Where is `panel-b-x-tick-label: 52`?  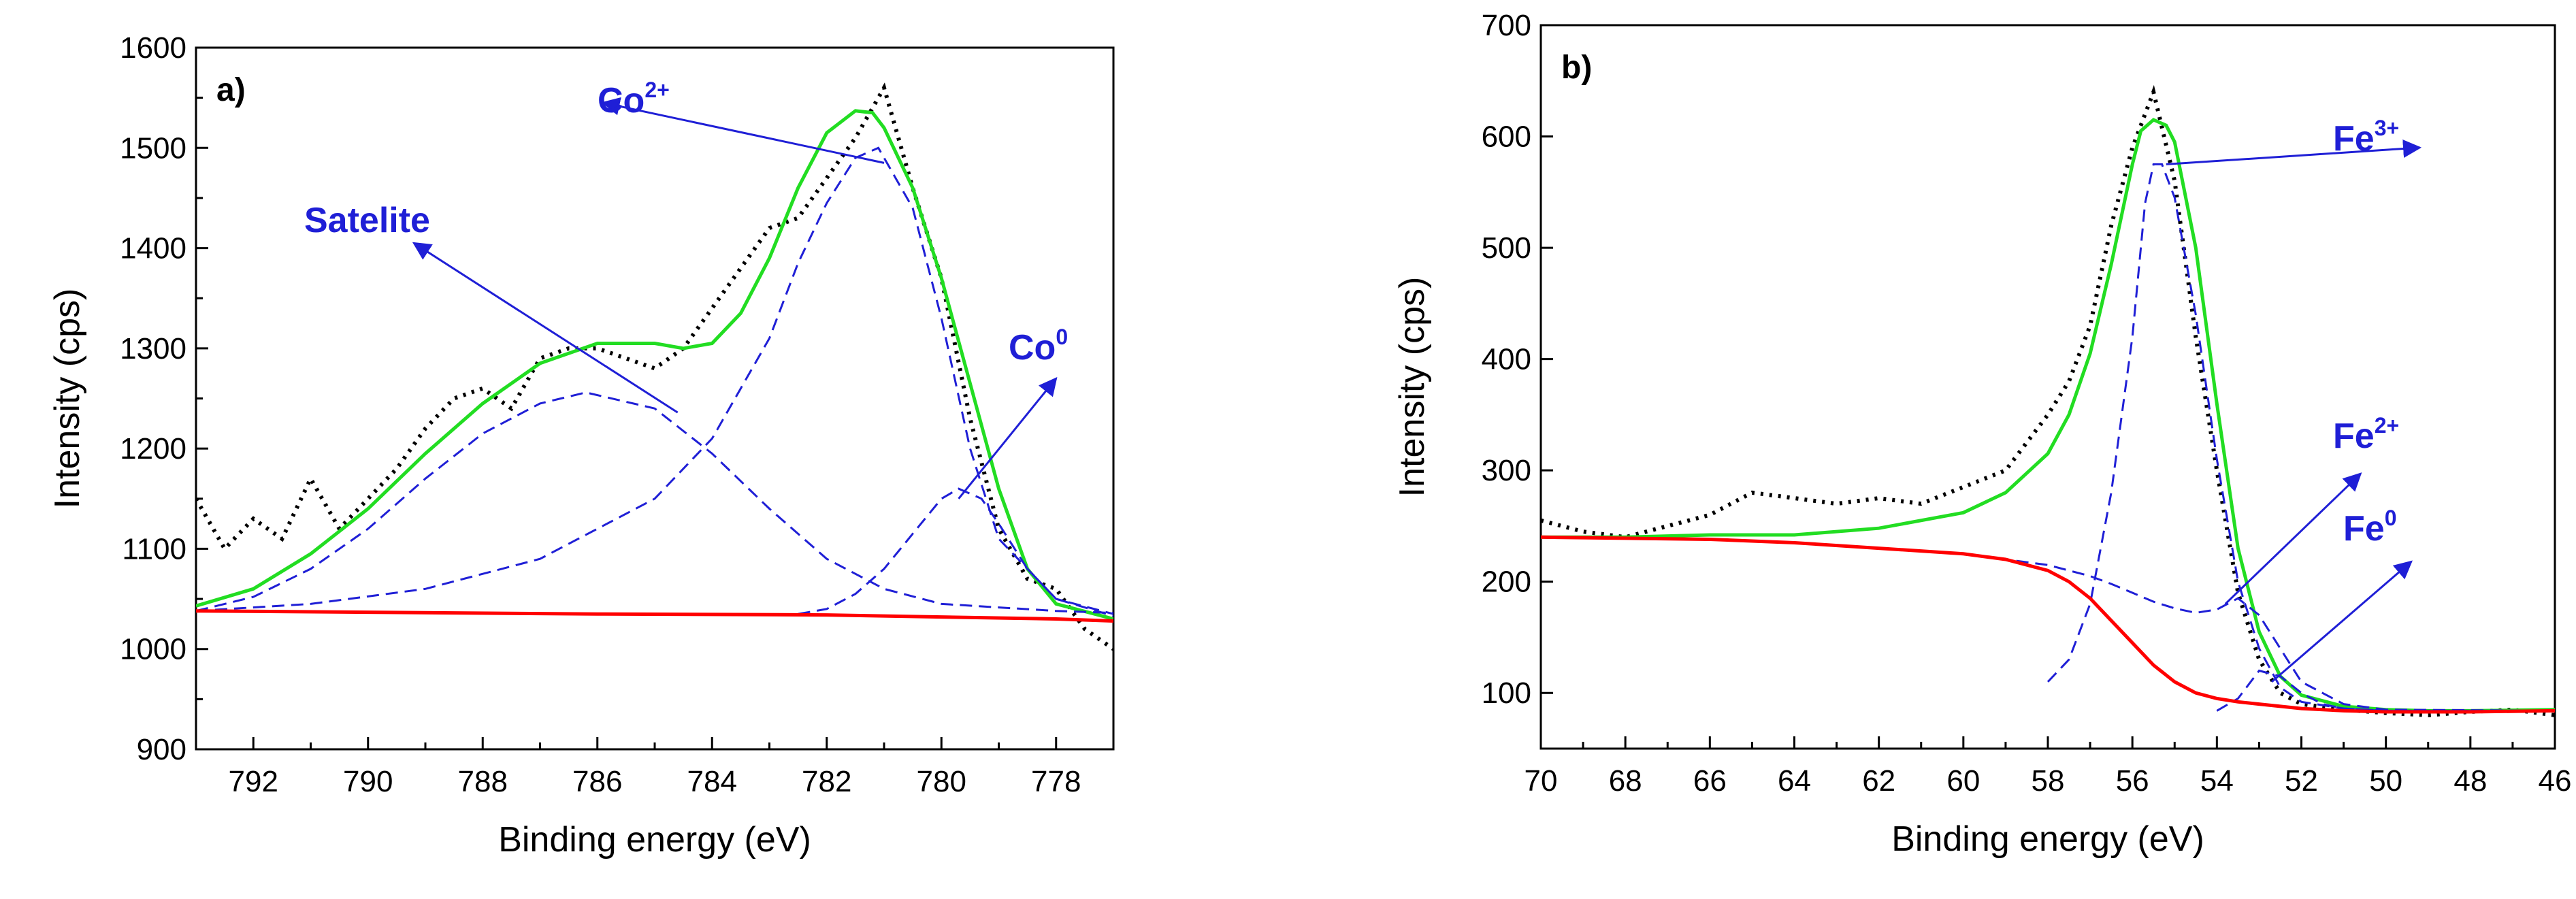 panel-b-x-tick-label: 52 is located at coordinates (2301, 781).